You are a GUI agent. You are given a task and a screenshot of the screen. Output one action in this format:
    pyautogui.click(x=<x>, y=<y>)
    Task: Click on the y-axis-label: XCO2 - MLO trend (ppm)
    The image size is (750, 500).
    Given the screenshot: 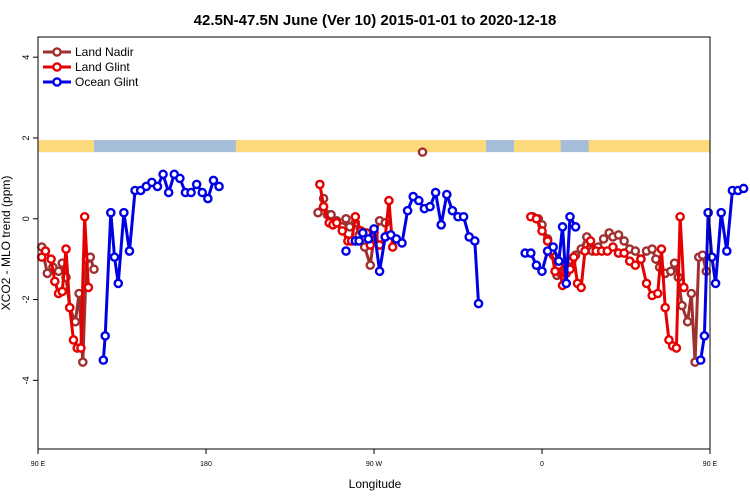 What is the action you would take?
    pyautogui.click(x=6, y=243)
    